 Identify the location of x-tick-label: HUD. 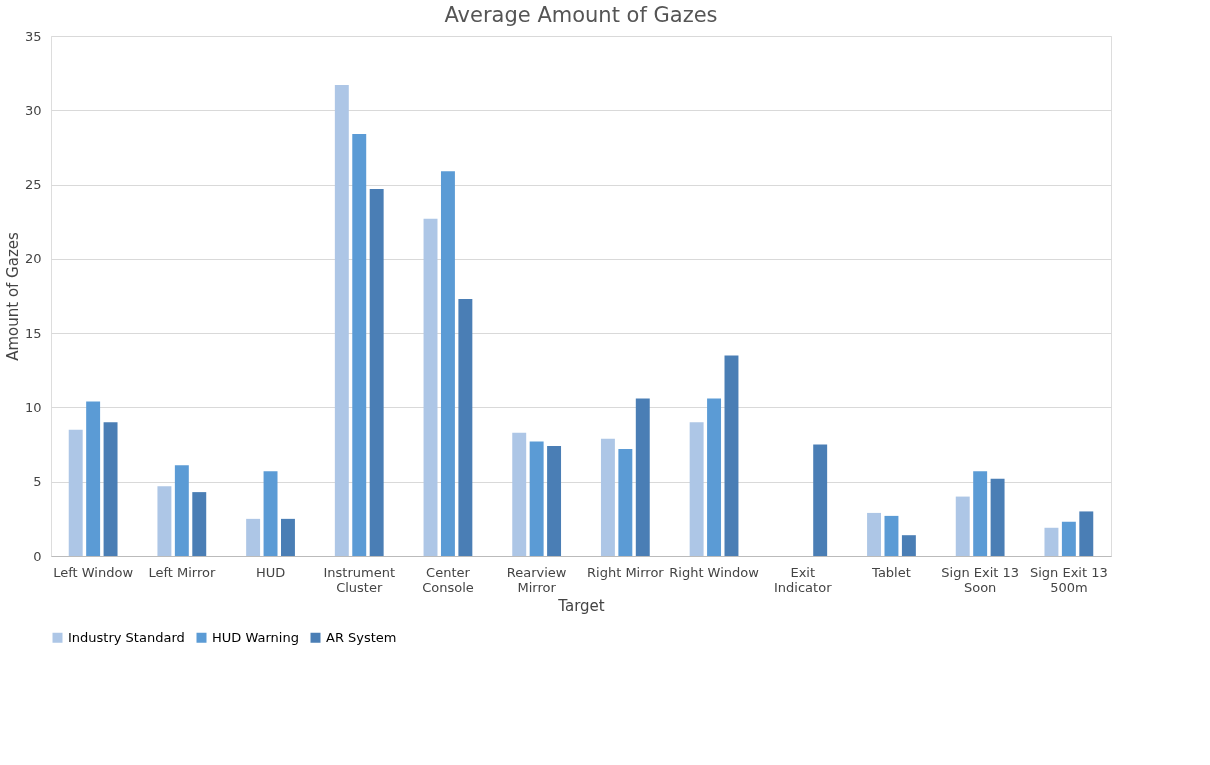
(270, 572).